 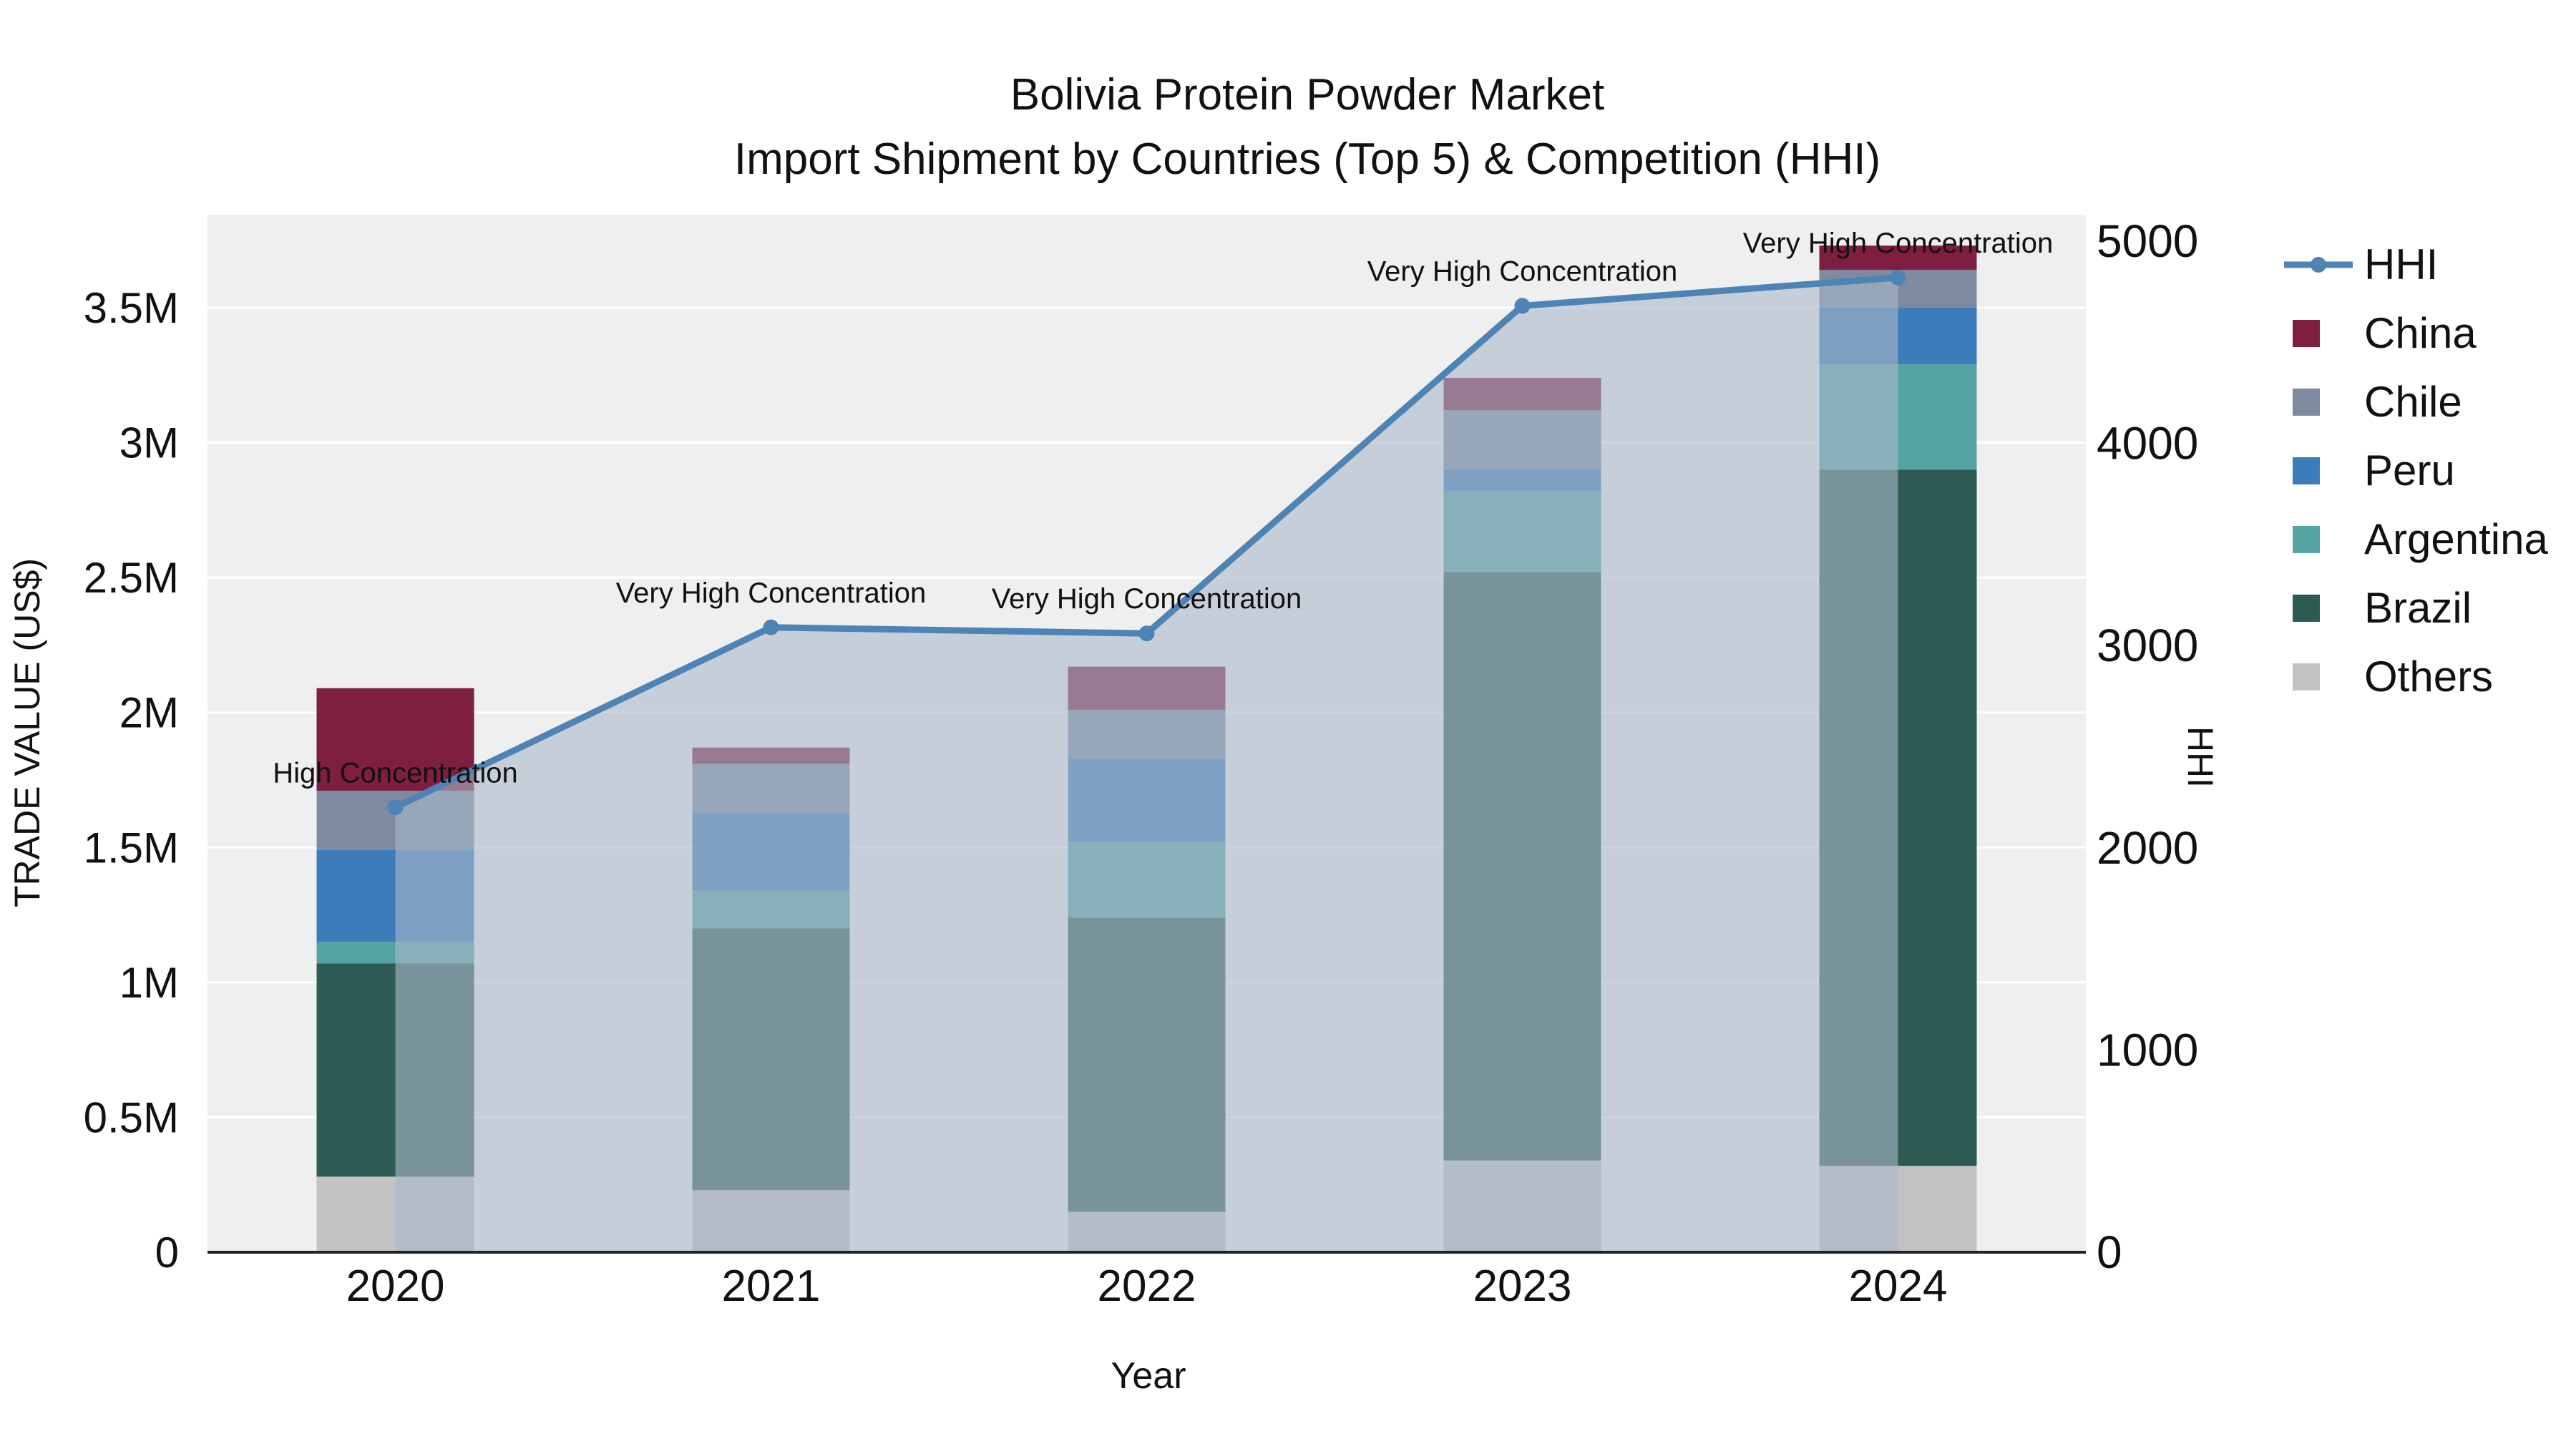 I want to click on legend-swatch-chile, so click(x=2306, y=402).